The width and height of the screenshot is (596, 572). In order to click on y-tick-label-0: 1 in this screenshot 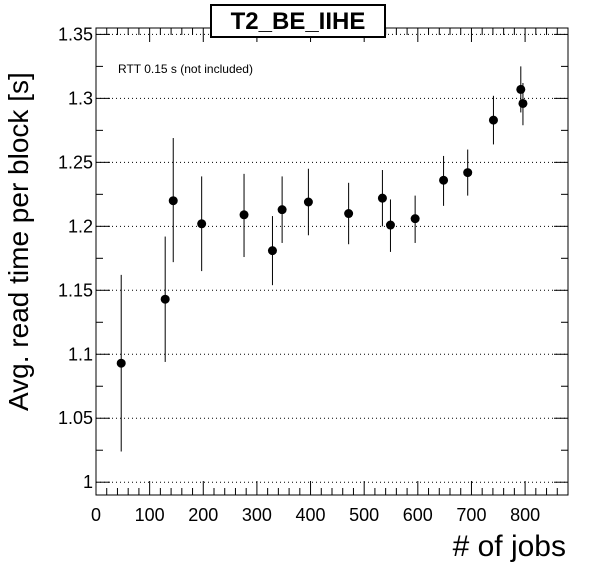, I will do `click(88, 482)`.